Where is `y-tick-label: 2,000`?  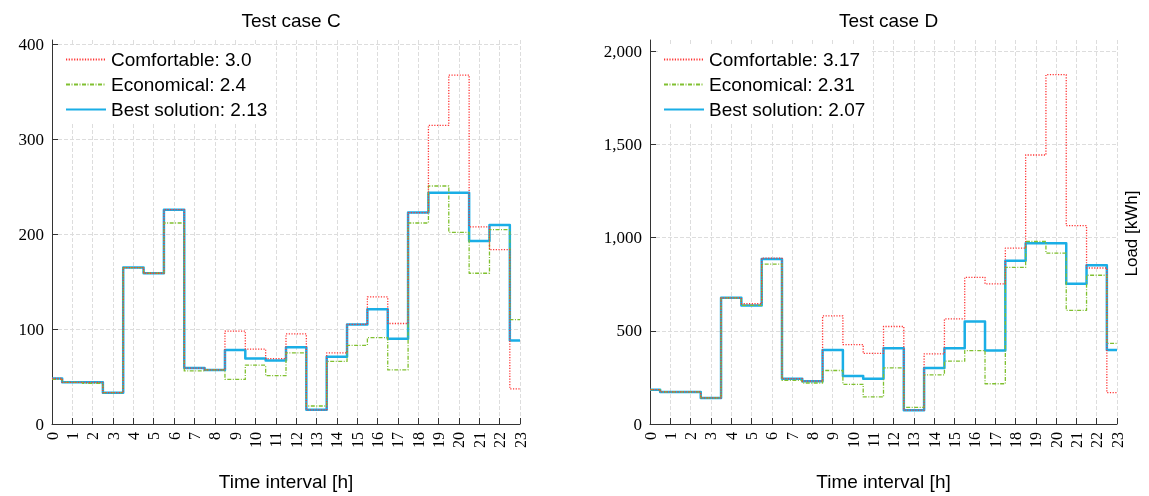
y-tick-label: 2,000 is located at coordinates (622, 51).